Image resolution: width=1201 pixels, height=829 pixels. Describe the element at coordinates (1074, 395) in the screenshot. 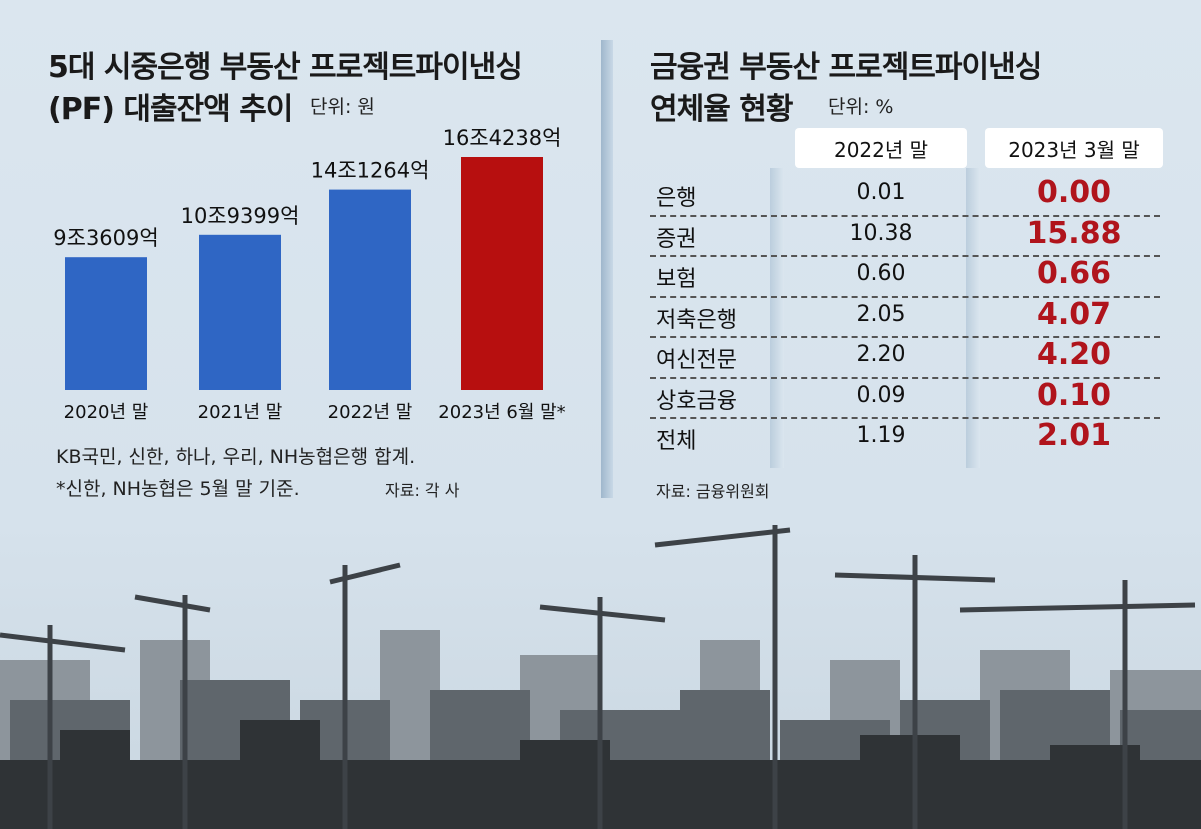

I see `row-value-2023-6: 0.10` at that location.